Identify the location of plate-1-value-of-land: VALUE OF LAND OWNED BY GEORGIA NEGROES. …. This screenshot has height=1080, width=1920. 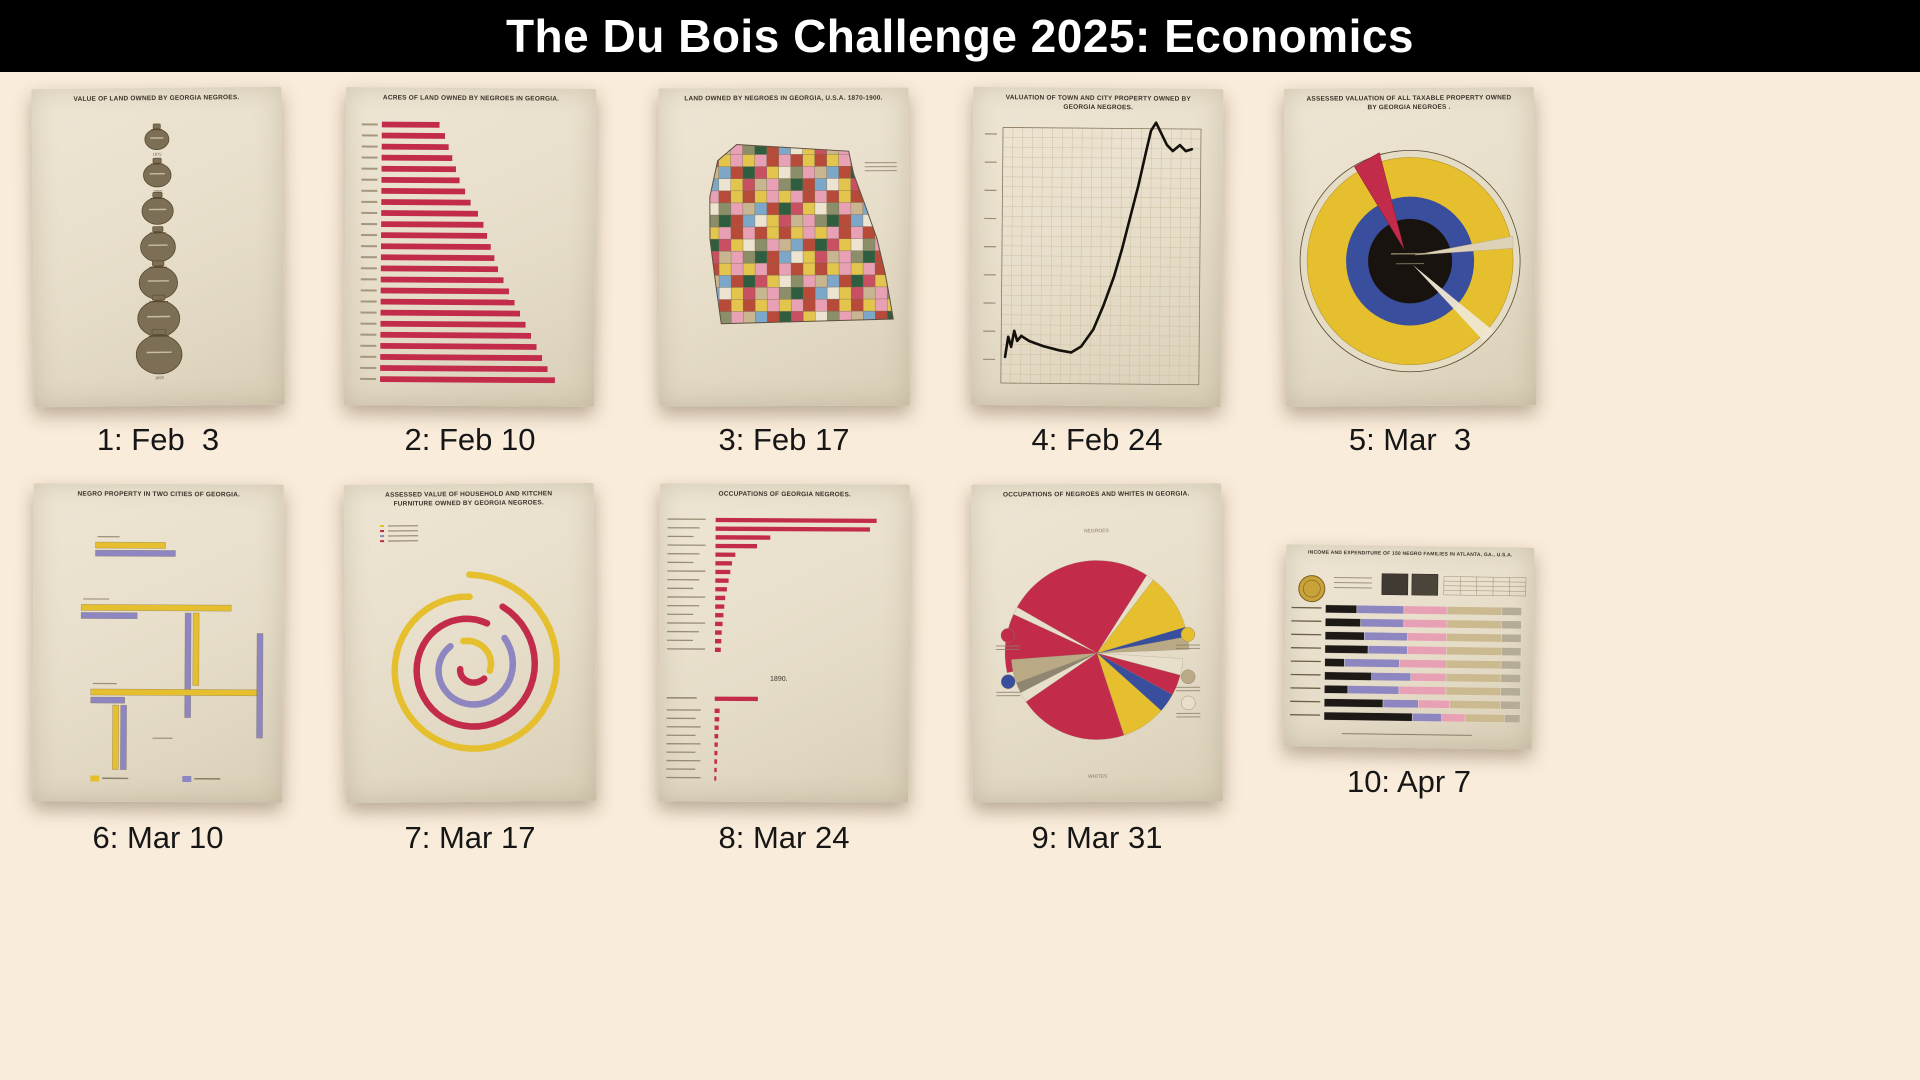
(158, 247).